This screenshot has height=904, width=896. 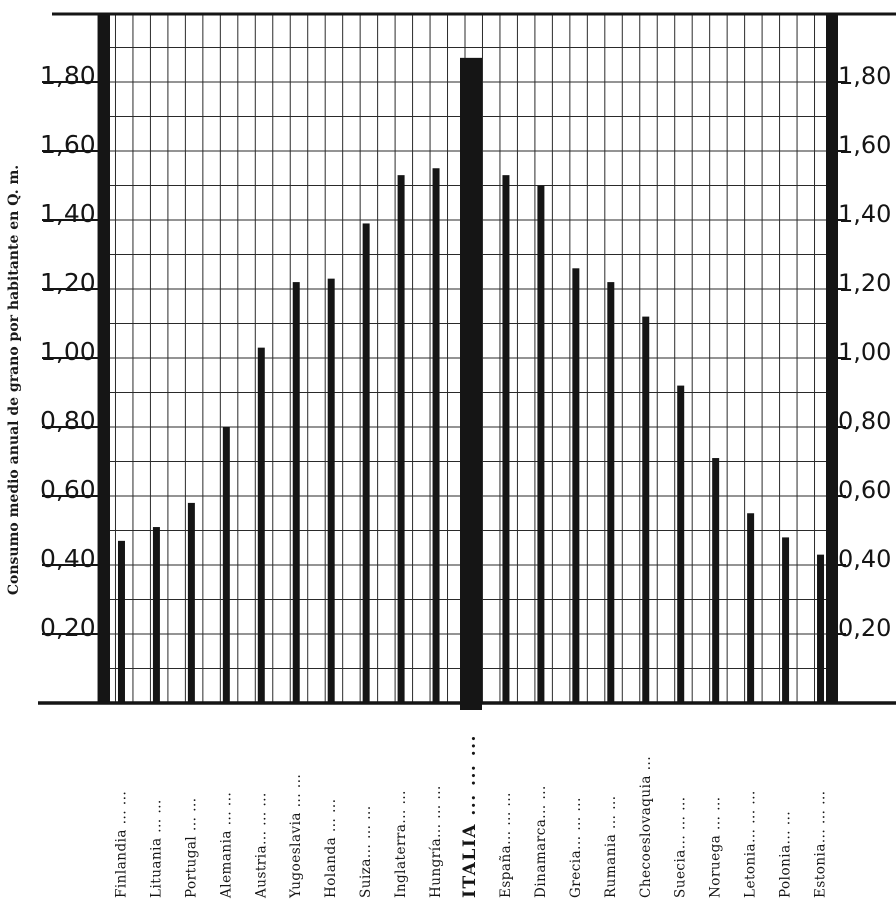 I want to click on y-tick-label-right: 1,40, so click(x=864, y=214).